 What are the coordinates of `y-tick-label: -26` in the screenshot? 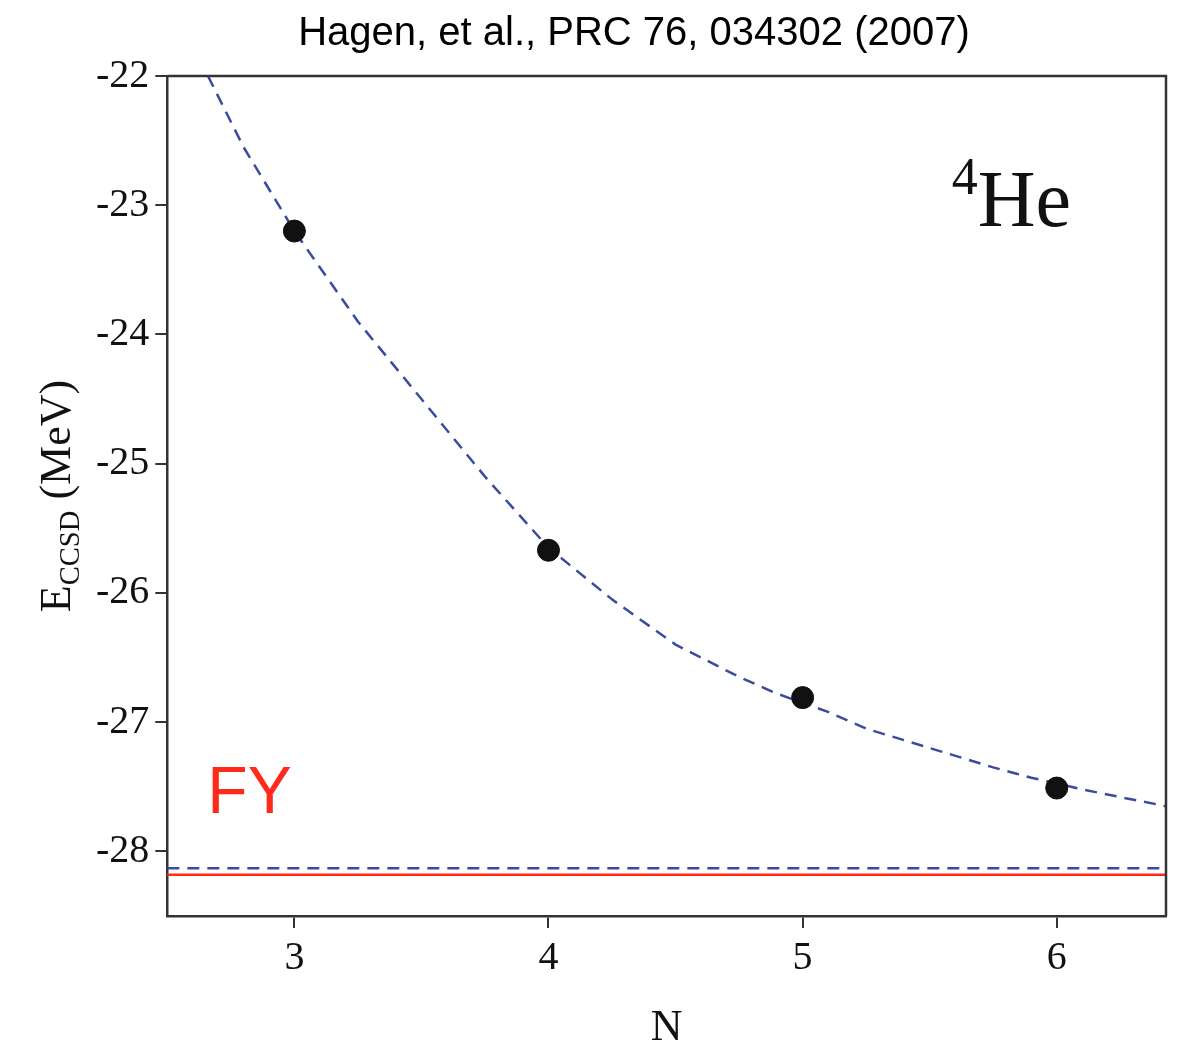 It's located at (122, 590).